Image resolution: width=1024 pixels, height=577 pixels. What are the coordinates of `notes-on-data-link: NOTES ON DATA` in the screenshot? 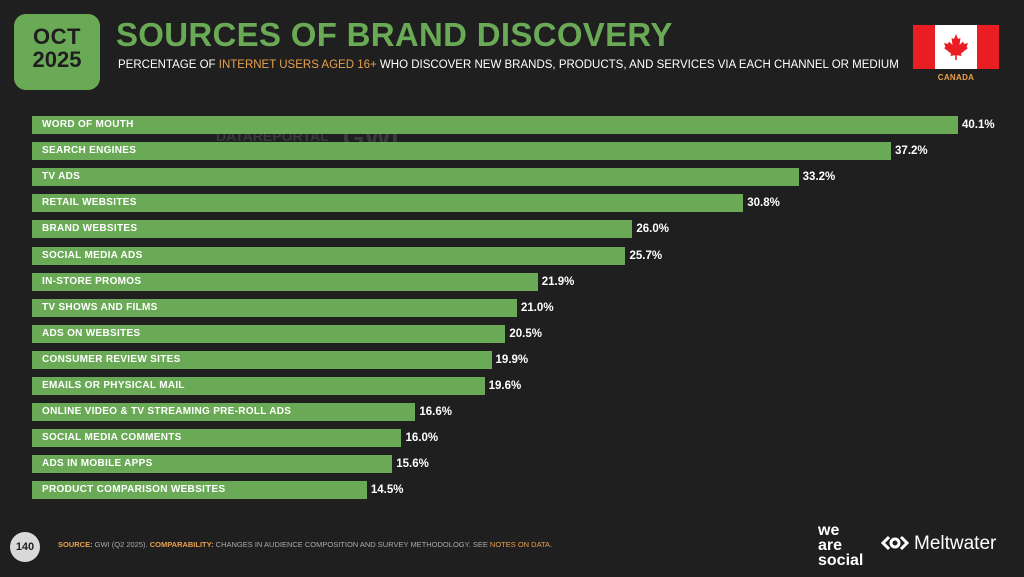 It's located at (520, 544).